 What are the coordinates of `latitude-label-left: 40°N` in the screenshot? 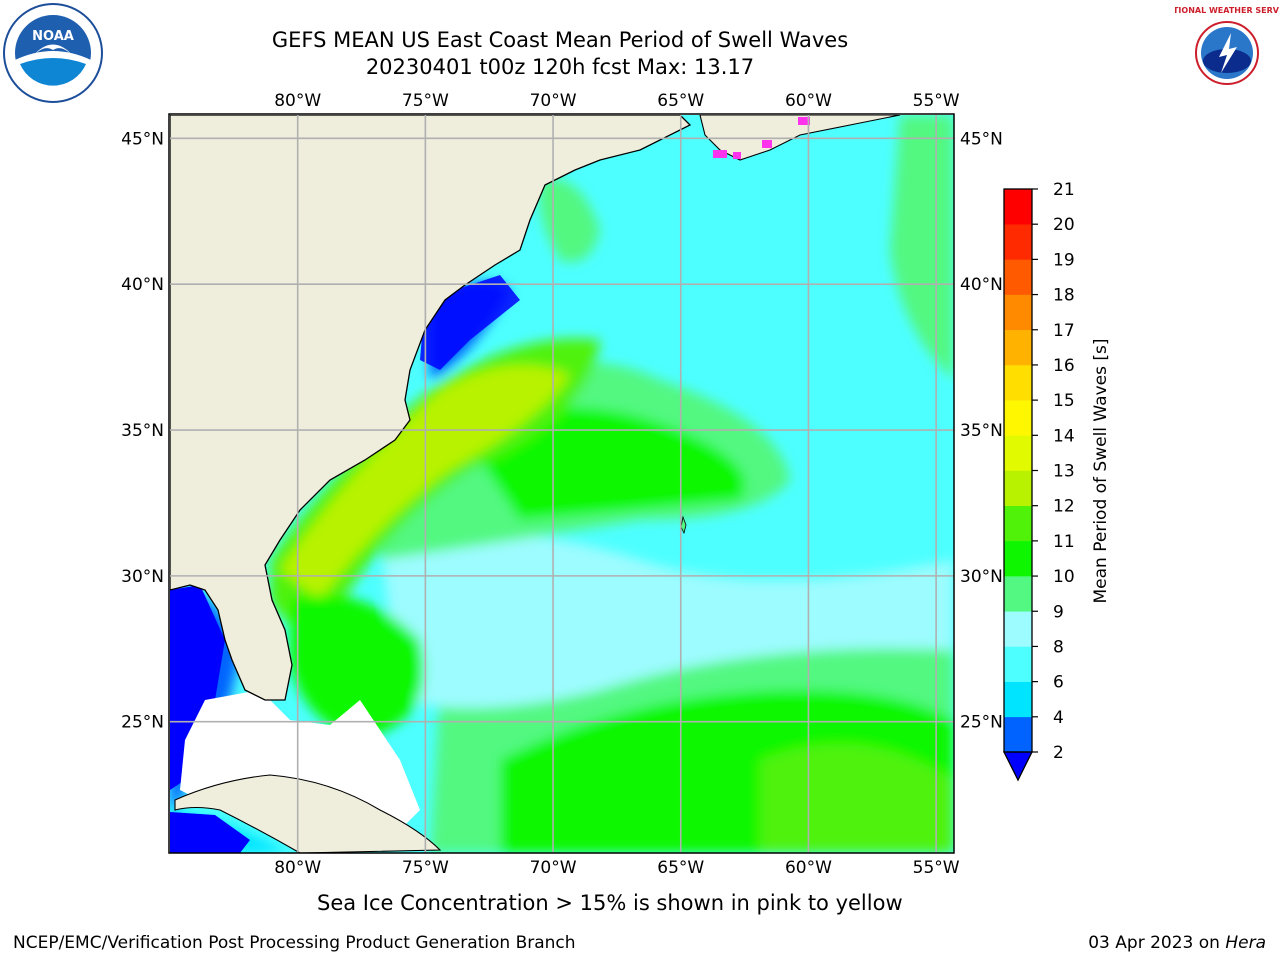 It's located at (142, 285).